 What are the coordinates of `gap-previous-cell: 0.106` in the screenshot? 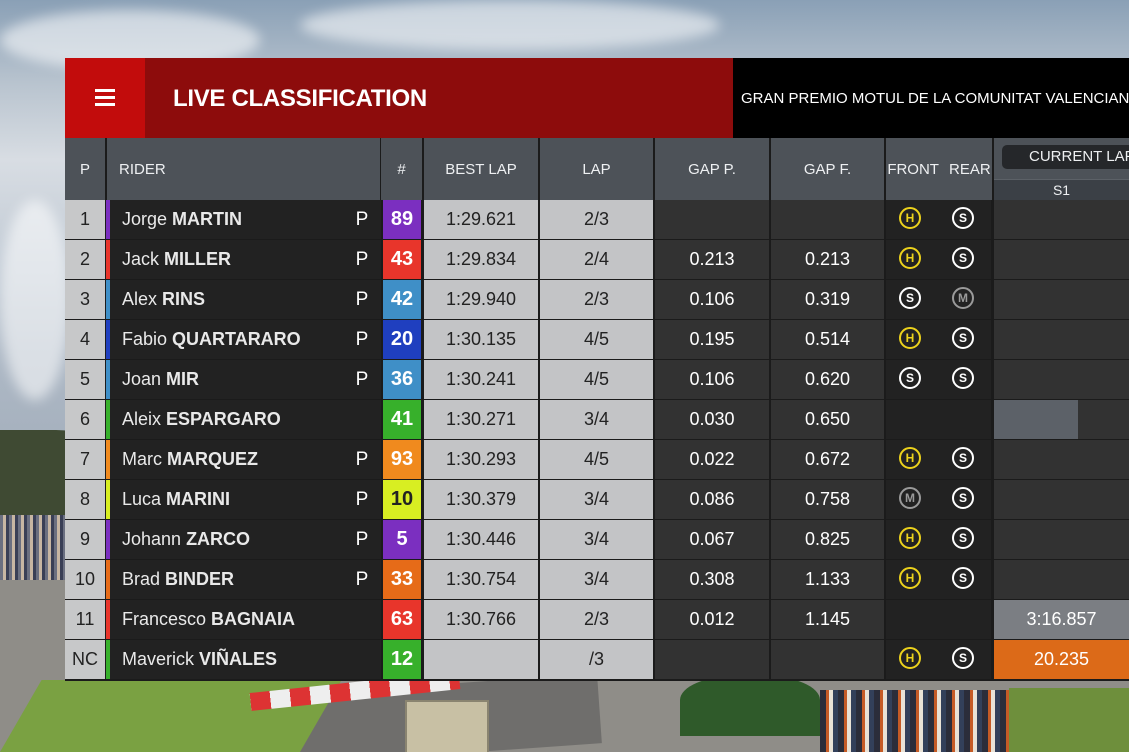 It's located at (712, 379).